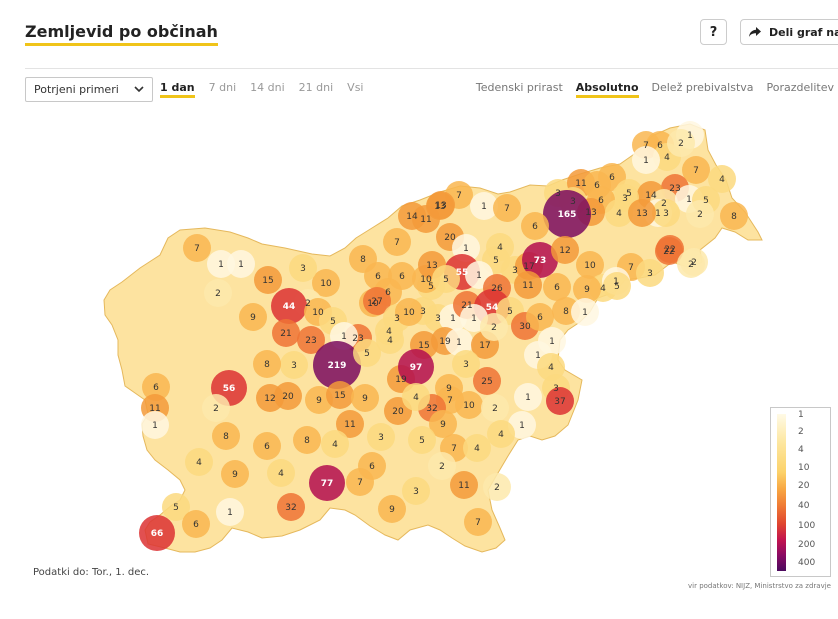 Image resolution: width=838 pixels, height=619 pixels. I want to click on tab-mode-2: Delež prebivalstva, so click(702, 87).